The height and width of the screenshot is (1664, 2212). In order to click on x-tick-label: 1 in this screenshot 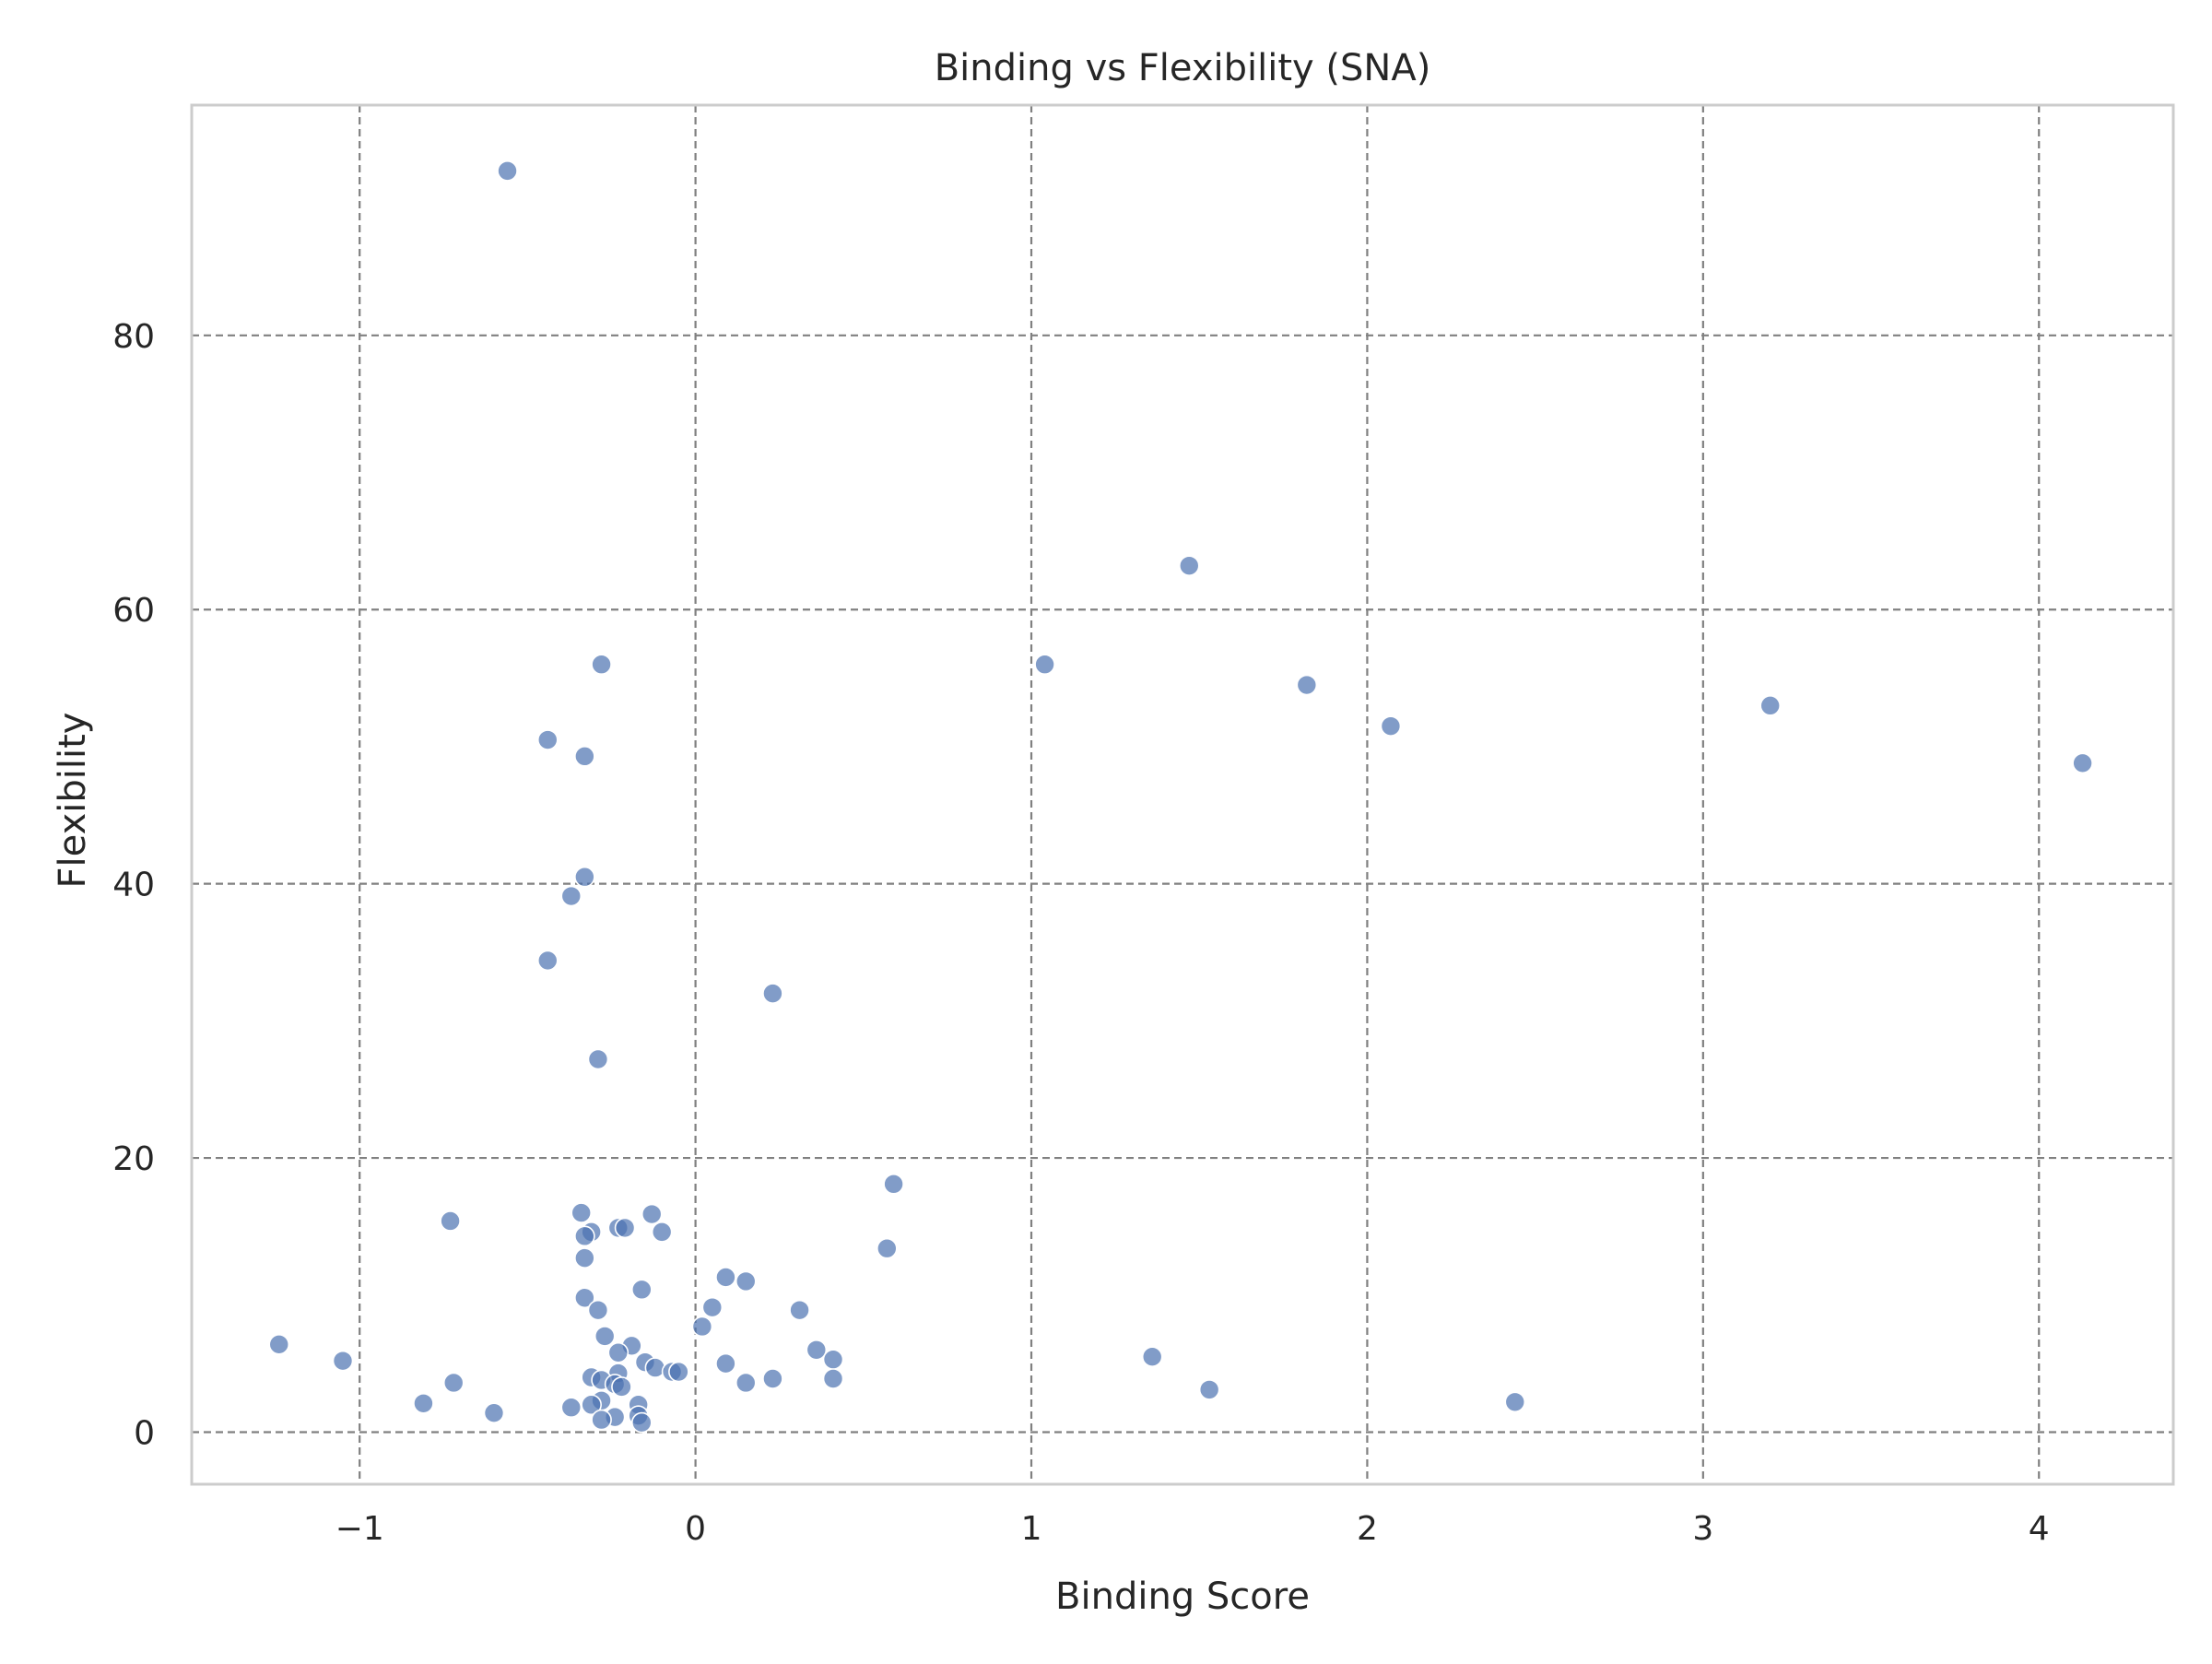, I will do `click(1031, 1529)`.